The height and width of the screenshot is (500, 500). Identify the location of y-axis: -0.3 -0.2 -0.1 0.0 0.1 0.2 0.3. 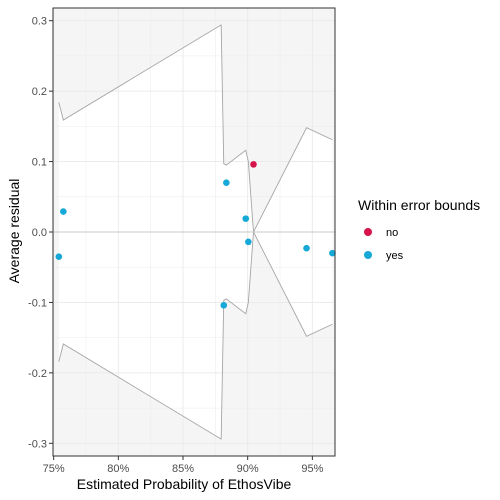
(40, 233).